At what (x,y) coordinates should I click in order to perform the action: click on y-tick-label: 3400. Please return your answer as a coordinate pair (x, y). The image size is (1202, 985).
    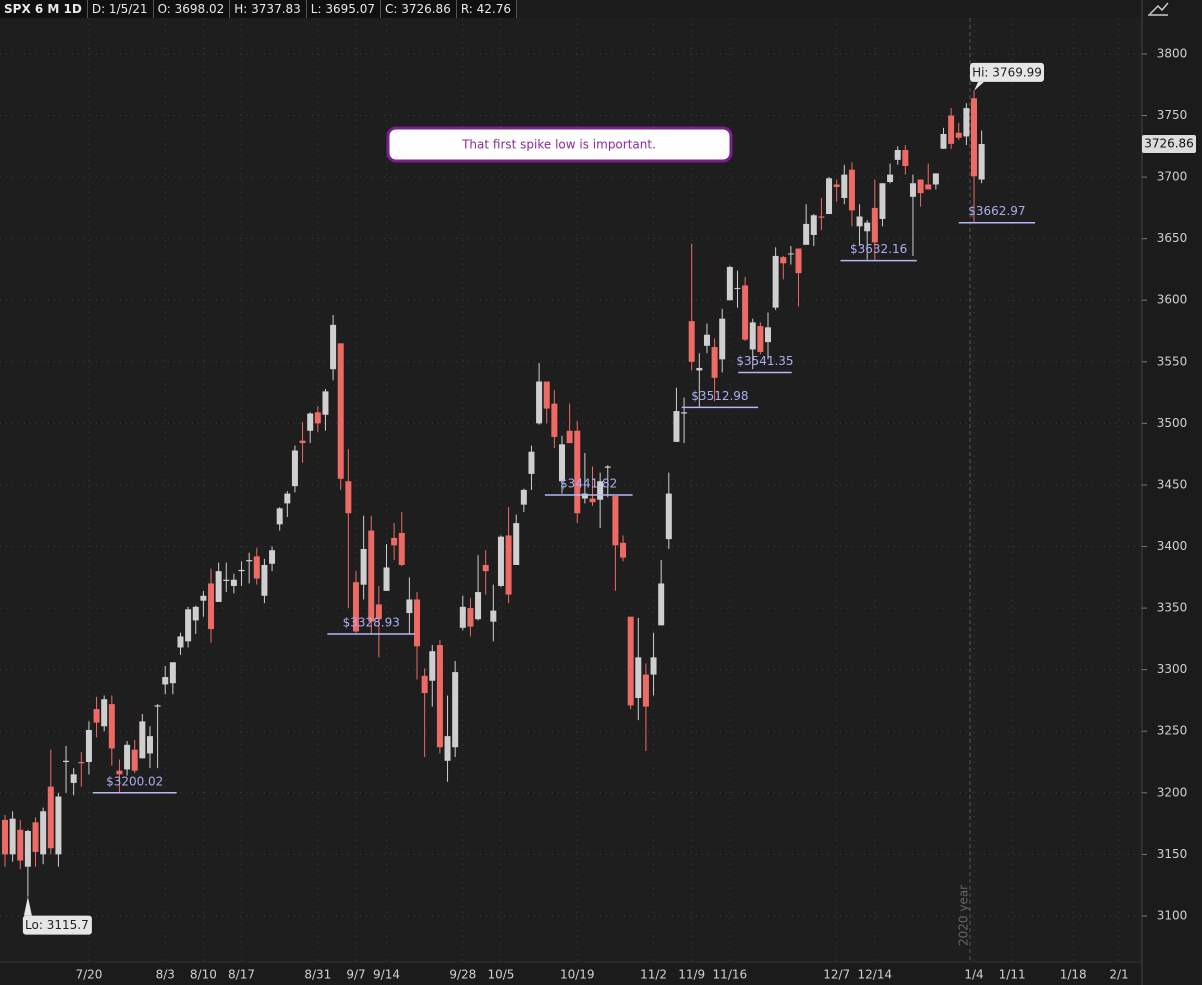
    Looking at the image, I should click on (1172, 546).